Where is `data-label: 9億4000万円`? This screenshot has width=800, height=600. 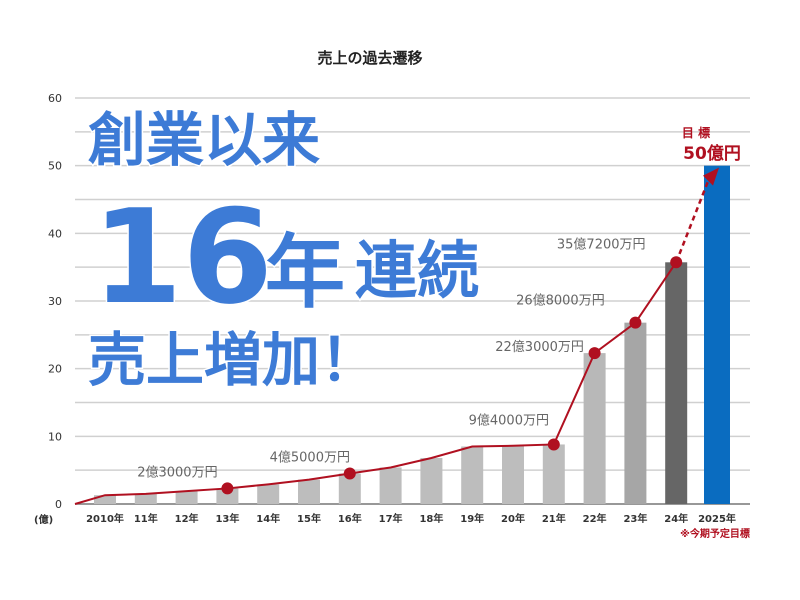
data-label: 9億4000万円 is located at coordinates (509, 420).